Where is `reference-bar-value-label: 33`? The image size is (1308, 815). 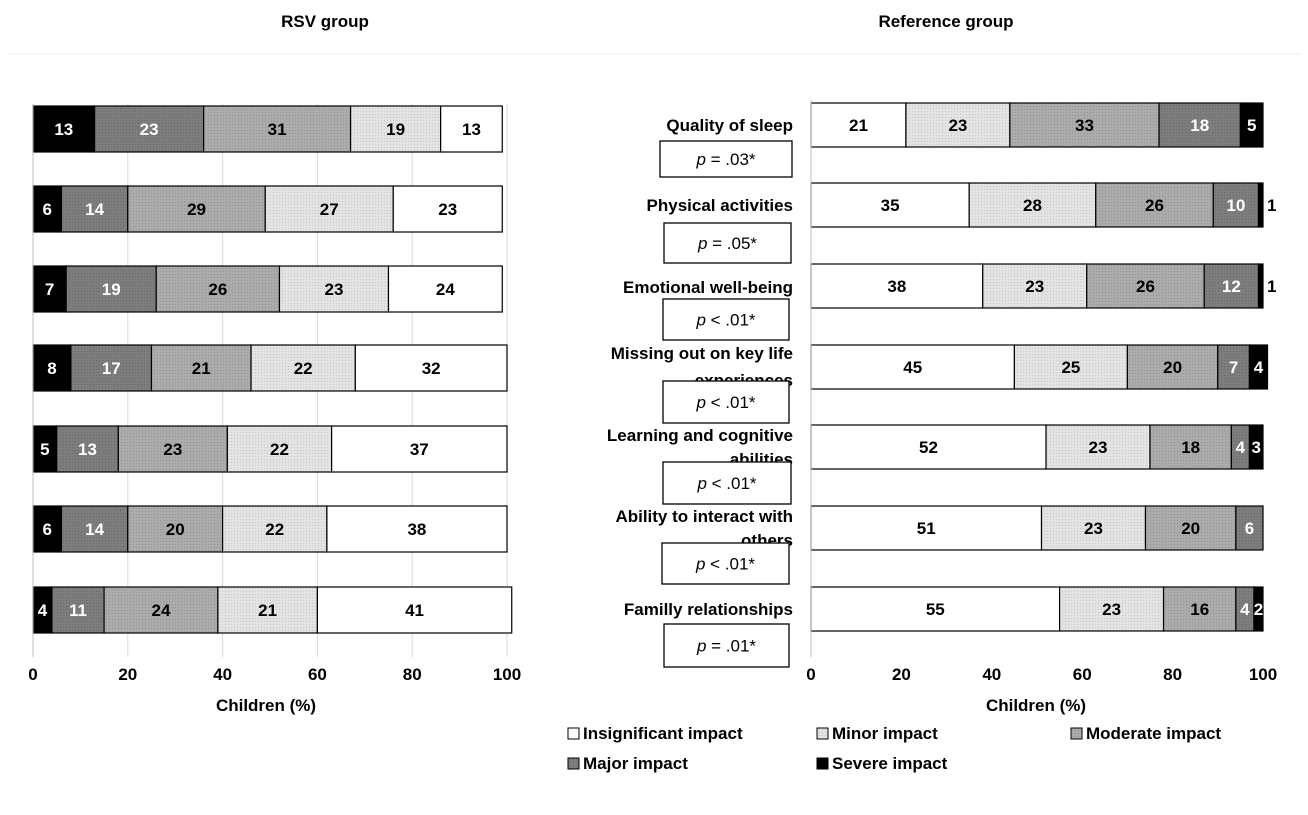 reference-bar-value-label: 33 is located at coordinates (1084, 125).